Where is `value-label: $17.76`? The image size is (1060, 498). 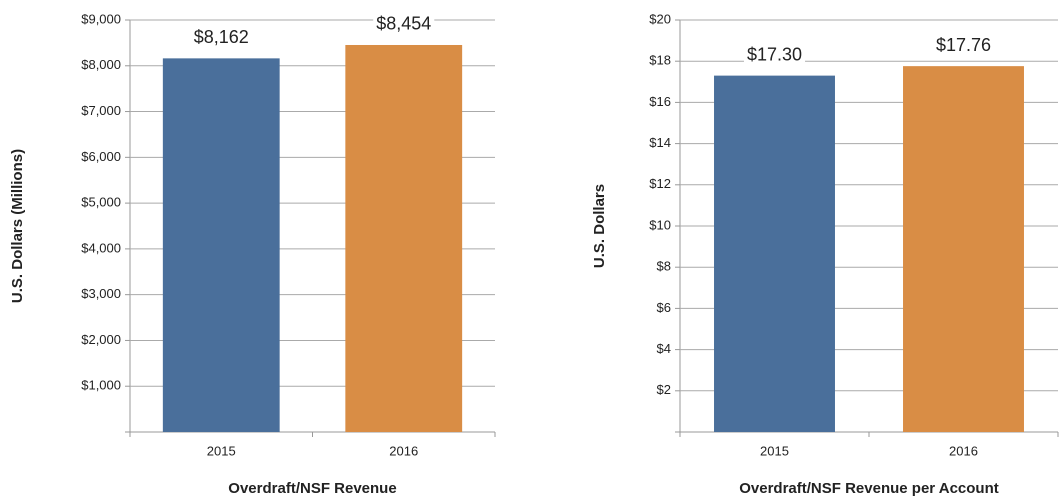 value-label: $17.76 is located at coordinates (963, 45).